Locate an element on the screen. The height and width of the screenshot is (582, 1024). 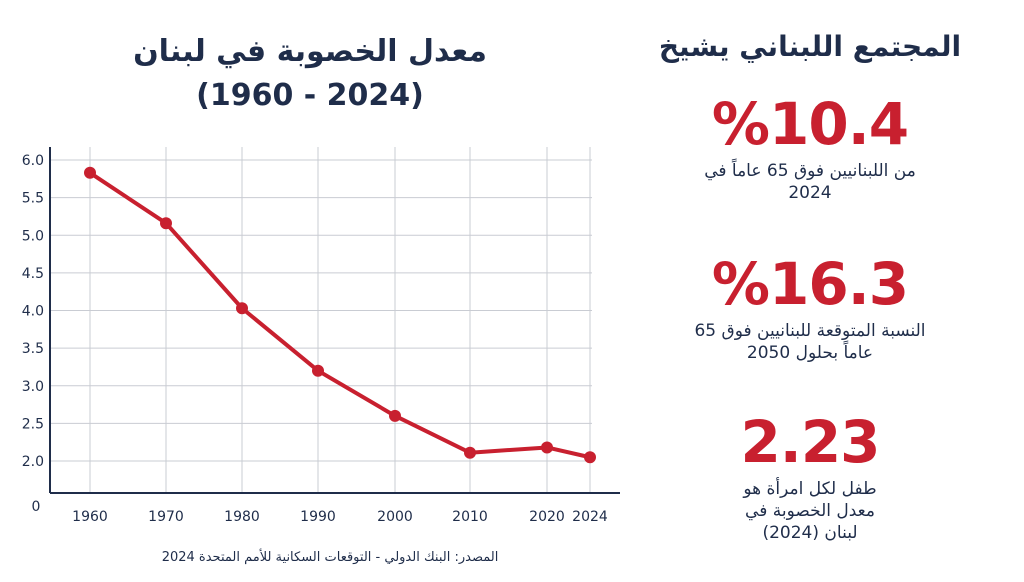
aging-panel: المجتمع اللبناني يشيخ is located at coordinates (810, 47).